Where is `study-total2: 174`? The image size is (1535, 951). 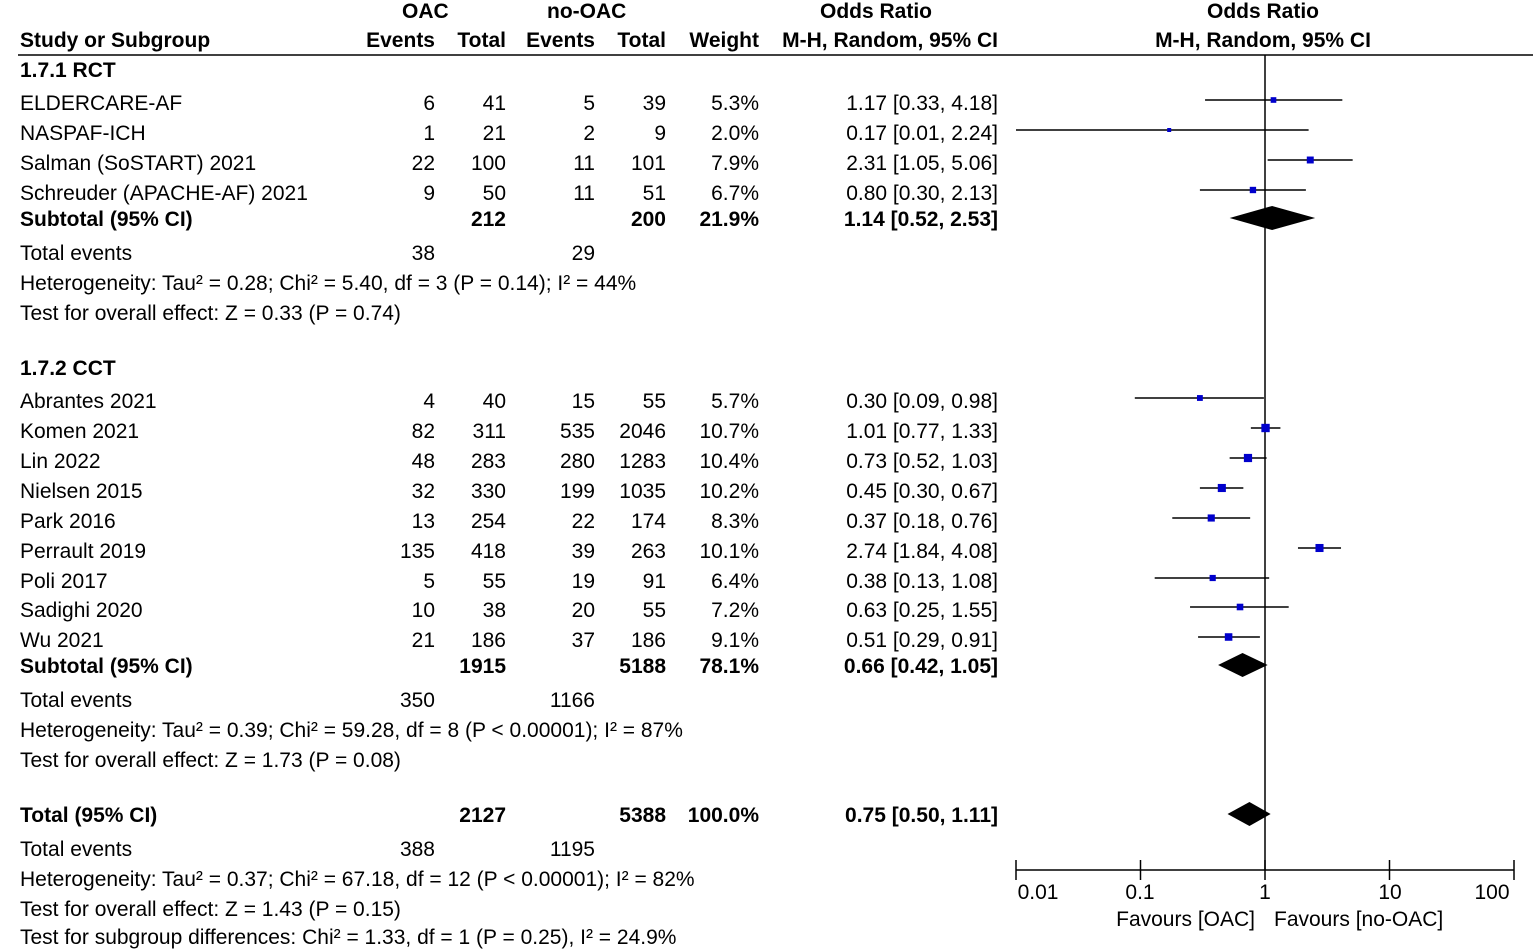 study-total2: 174 is located at coordinates (648, 521).